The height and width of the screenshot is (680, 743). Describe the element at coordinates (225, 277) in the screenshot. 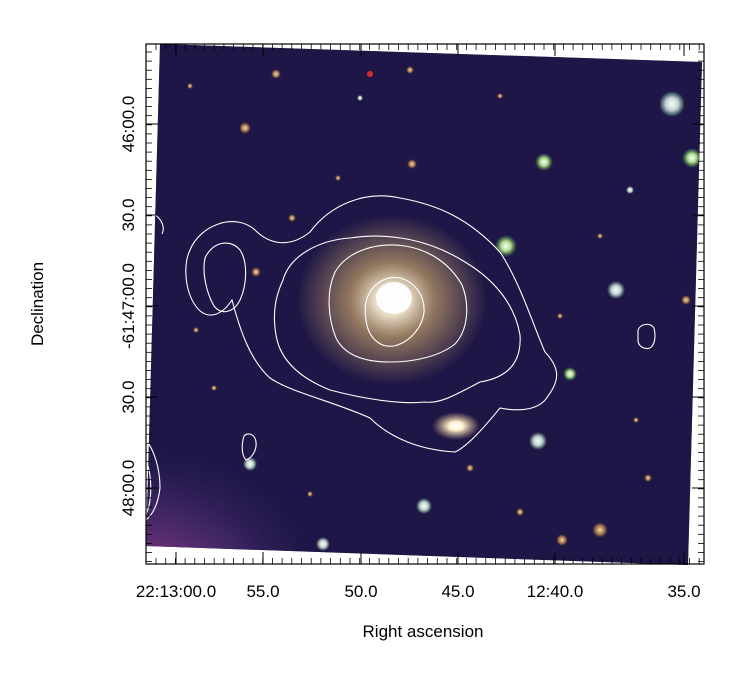

I see `contour-left-island` at that location.